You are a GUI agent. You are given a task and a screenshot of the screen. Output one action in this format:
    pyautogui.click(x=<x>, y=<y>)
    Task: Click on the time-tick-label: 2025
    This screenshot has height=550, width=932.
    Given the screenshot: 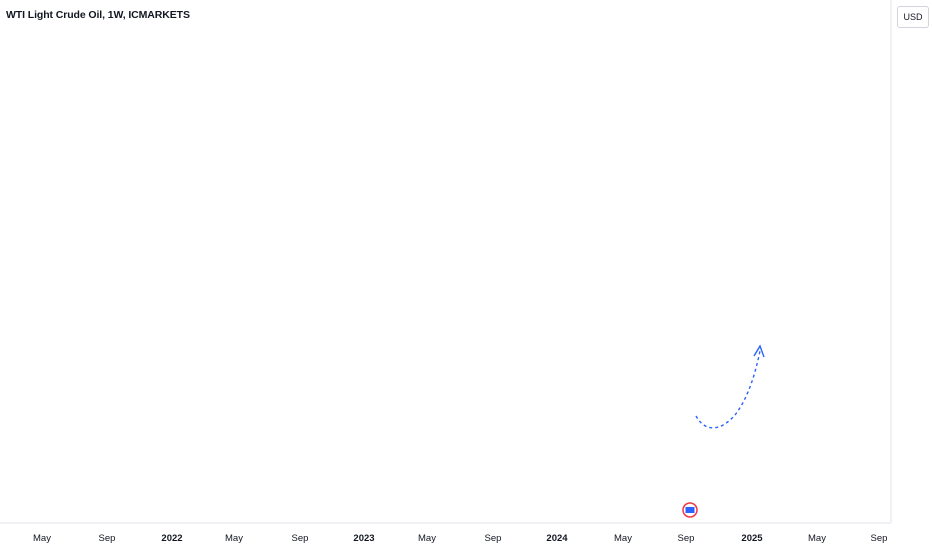 What is the action you would take?
    pyautogui.click(x=752, y=538)
    